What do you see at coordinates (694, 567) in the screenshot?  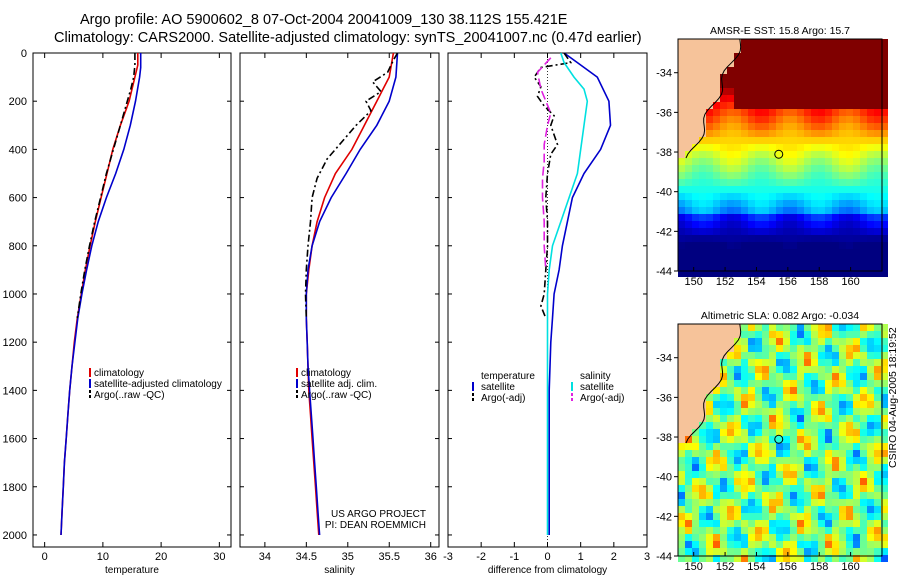 I see `sla-map-xtick-label: 150` at bounding box center [694, 567].